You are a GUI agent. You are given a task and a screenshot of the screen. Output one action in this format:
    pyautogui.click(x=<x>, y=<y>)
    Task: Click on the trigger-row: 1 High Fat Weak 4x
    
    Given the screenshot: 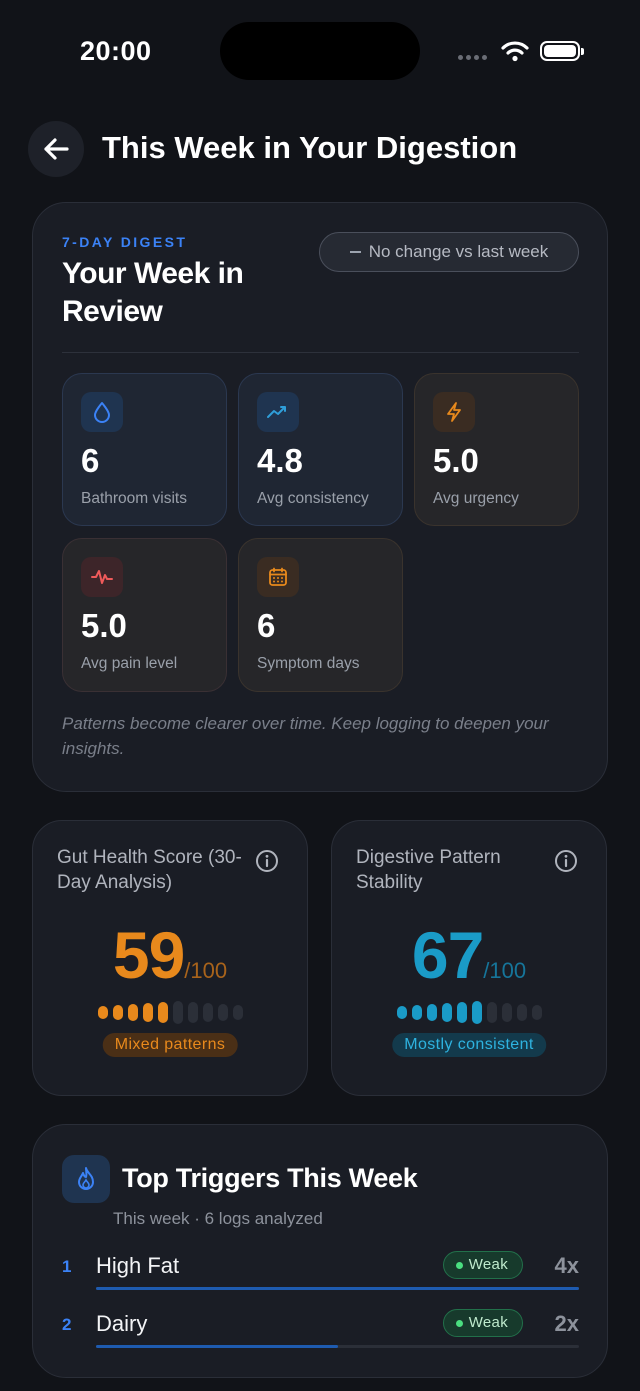 What is the action you would take?
    pyautogui.click(x=320, y=1274)
    